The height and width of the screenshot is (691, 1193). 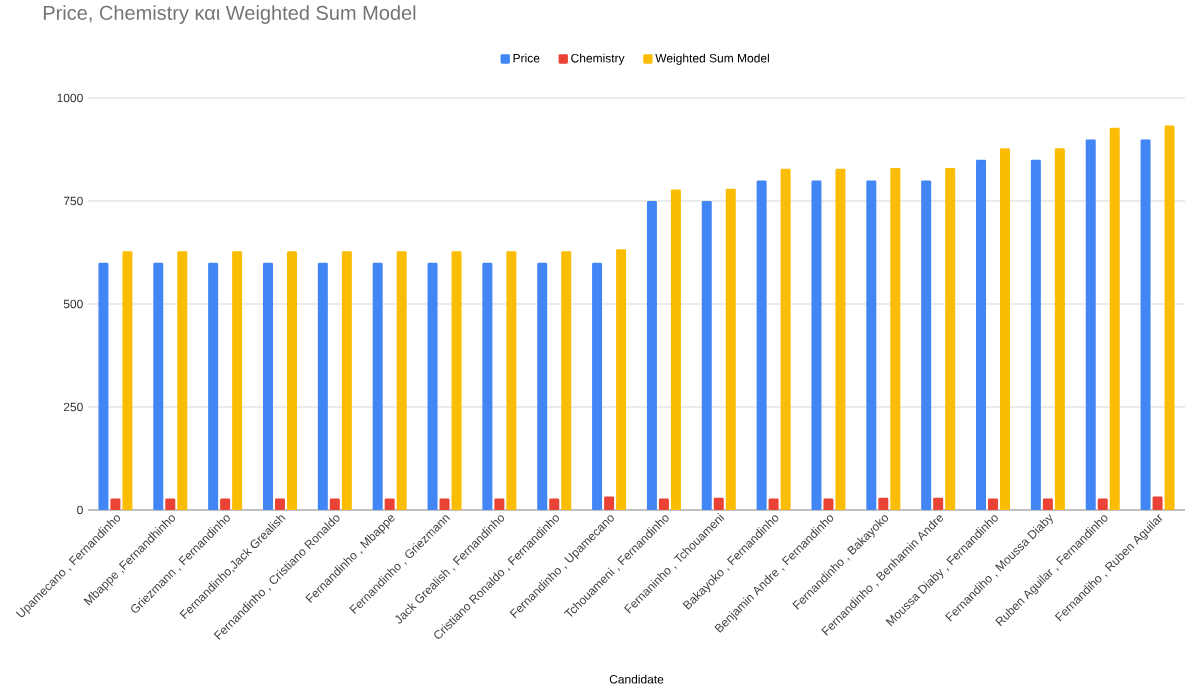 What do you see at coordinates (712, 59) in the screenshot?
I see `legend-label: Weighted Sum Model` at bounding box center [712, 59].